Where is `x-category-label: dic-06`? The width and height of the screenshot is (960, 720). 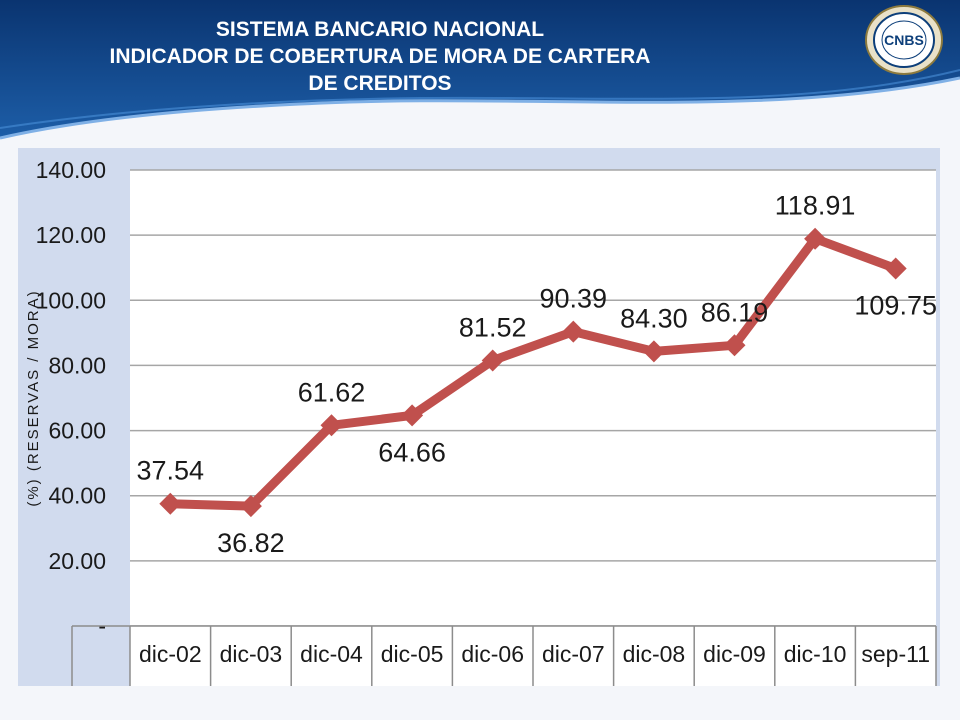 x-category-label: dic-06 is located at coordinates (492, 654).